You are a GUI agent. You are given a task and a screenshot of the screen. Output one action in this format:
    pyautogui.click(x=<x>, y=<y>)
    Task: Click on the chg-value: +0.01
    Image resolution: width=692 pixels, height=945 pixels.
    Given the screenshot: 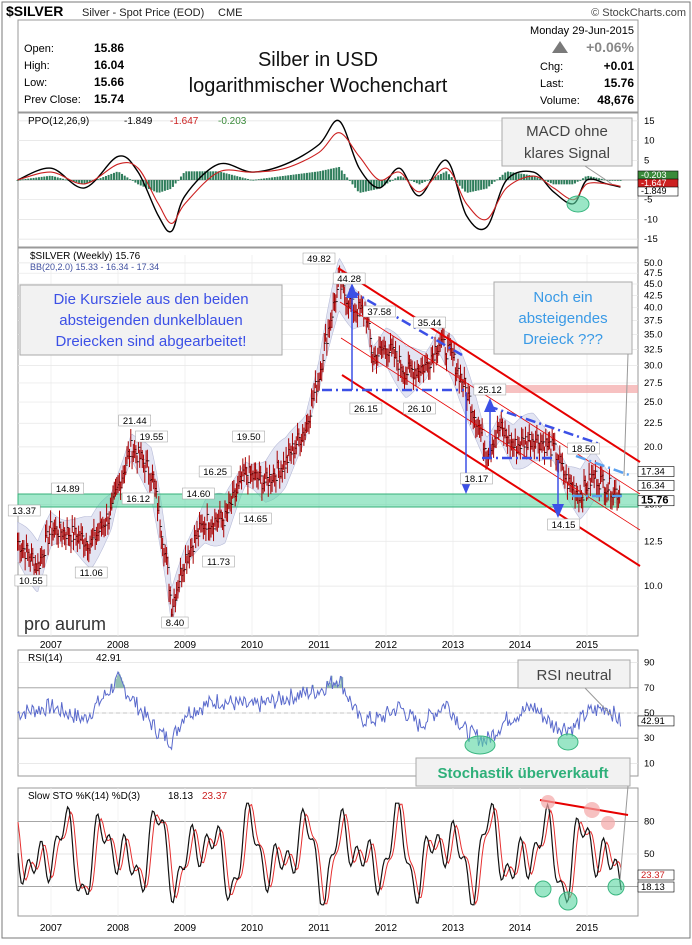 What is the action you would take?
    pyautogui.click(x=619, y=66)
    